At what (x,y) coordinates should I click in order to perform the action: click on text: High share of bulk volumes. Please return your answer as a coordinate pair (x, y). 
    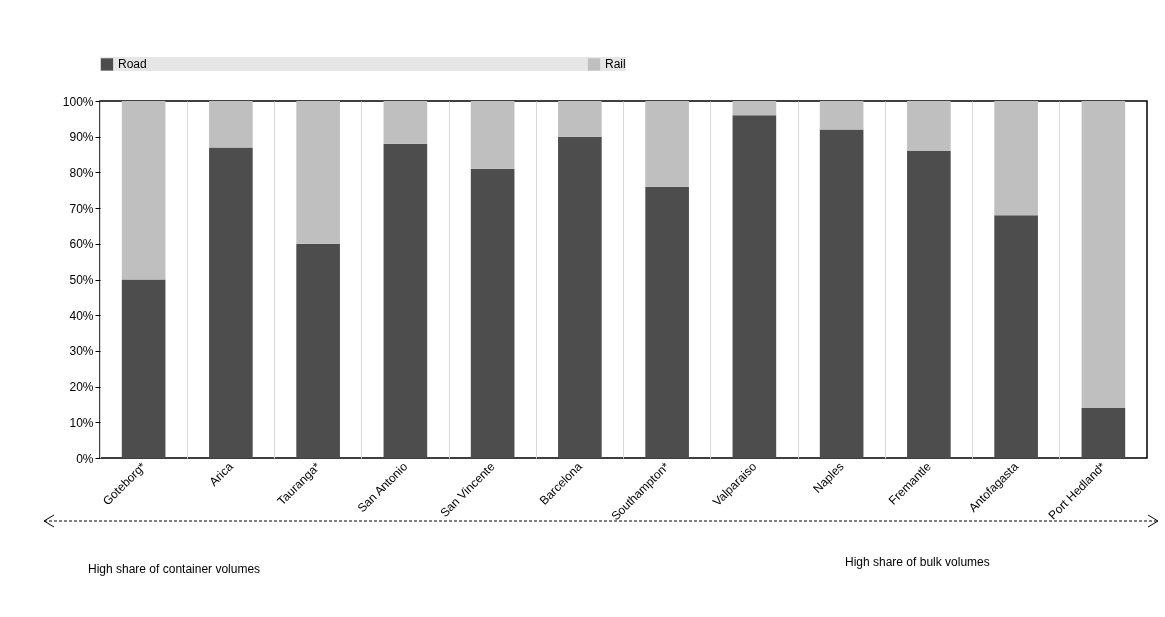
    Looking at the image, I should click on (917, 562).